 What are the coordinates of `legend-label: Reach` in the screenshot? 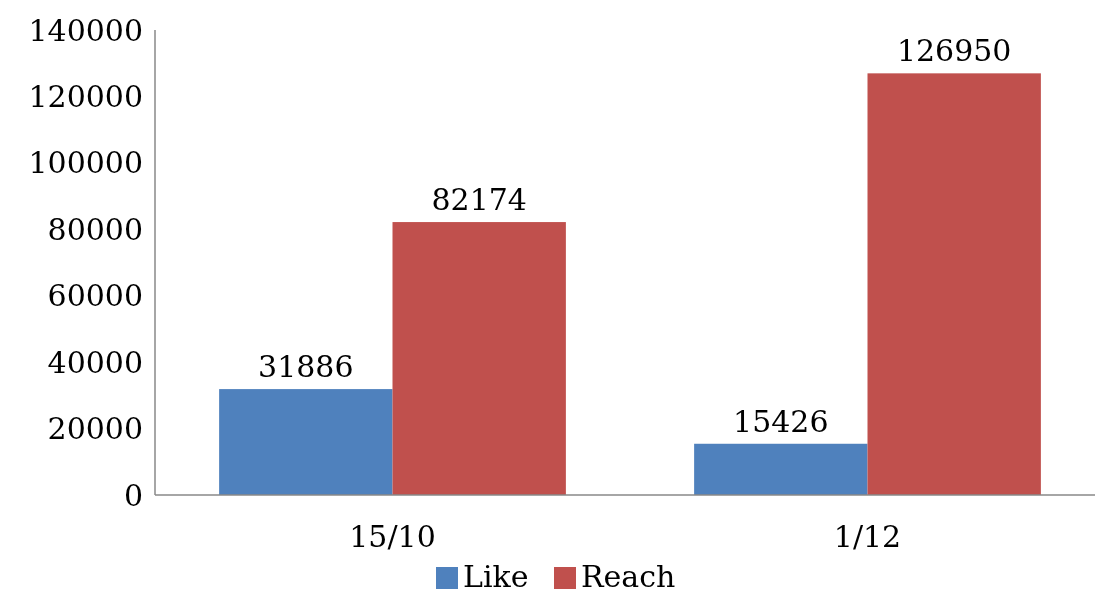 It's located at (628, 576).